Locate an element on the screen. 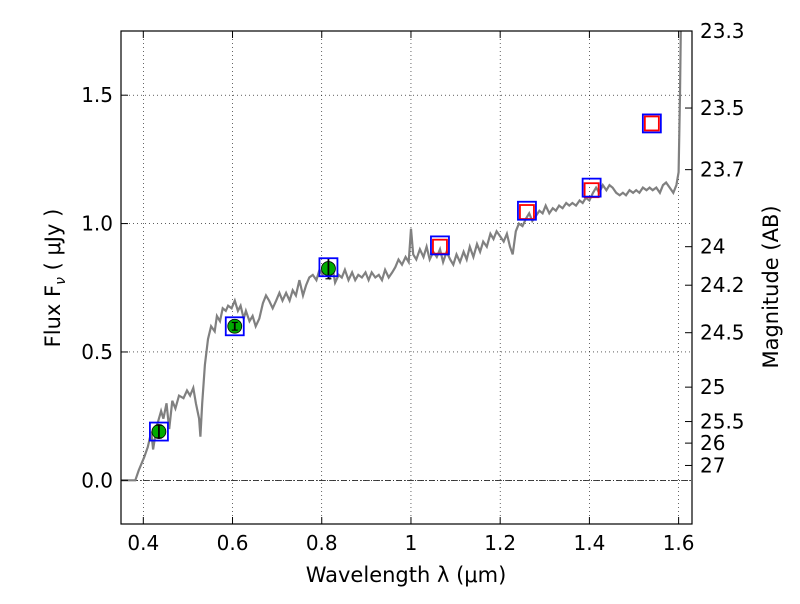  magnitude-tick-label: 26 is located at coordinates (712, 443).